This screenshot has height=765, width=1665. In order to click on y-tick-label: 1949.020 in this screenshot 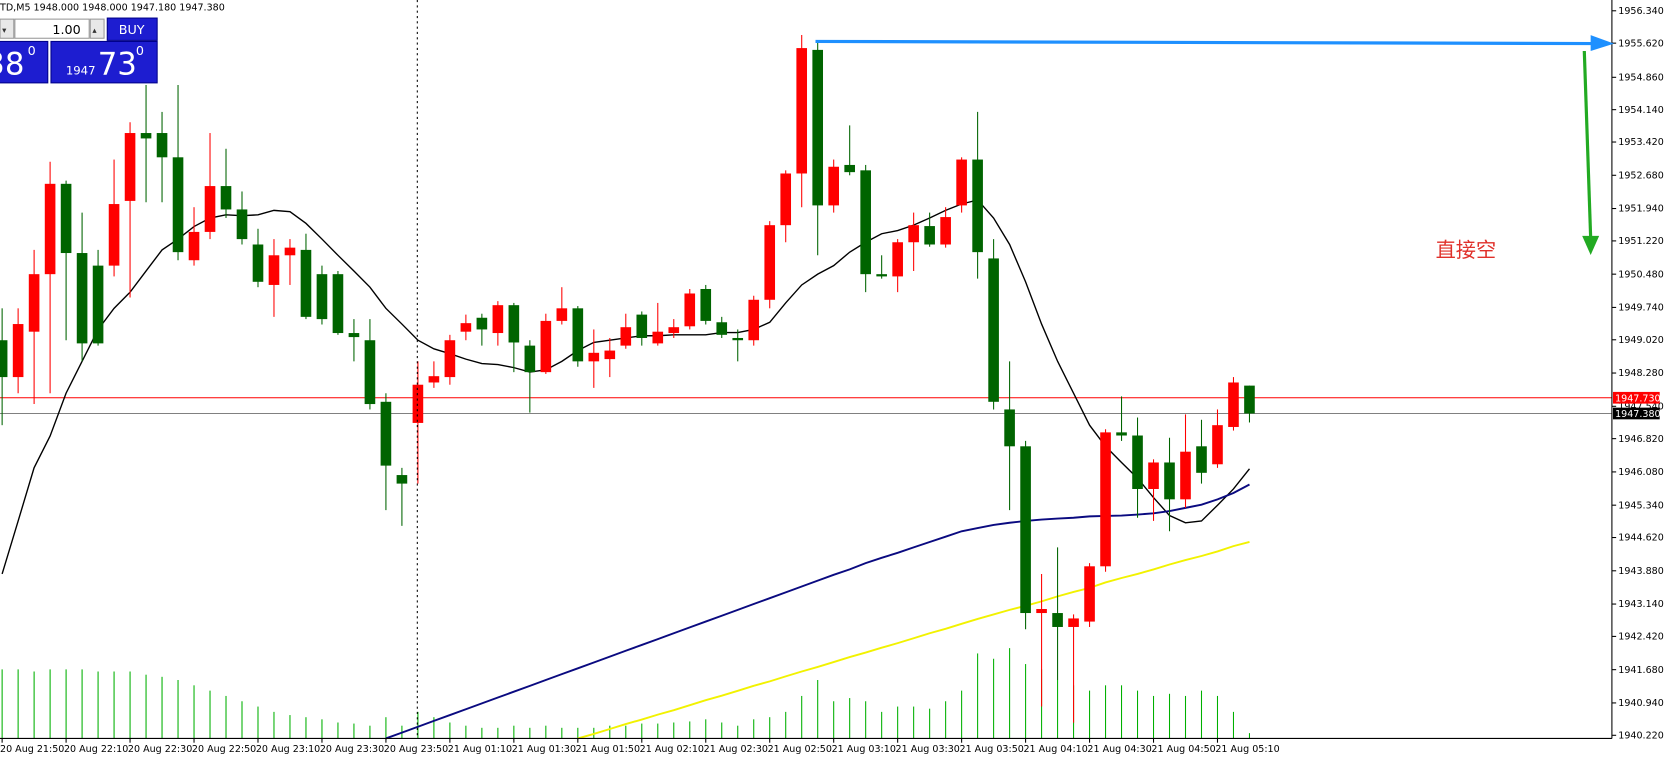, I will do `click(1641, 340)`.